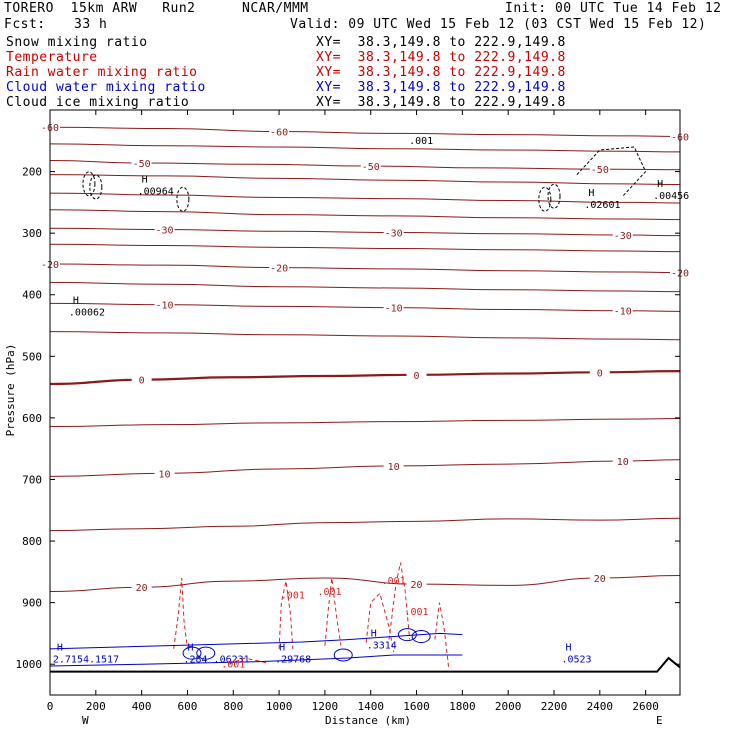  I want to click on y-tick-label: 900, so click(32, 603).